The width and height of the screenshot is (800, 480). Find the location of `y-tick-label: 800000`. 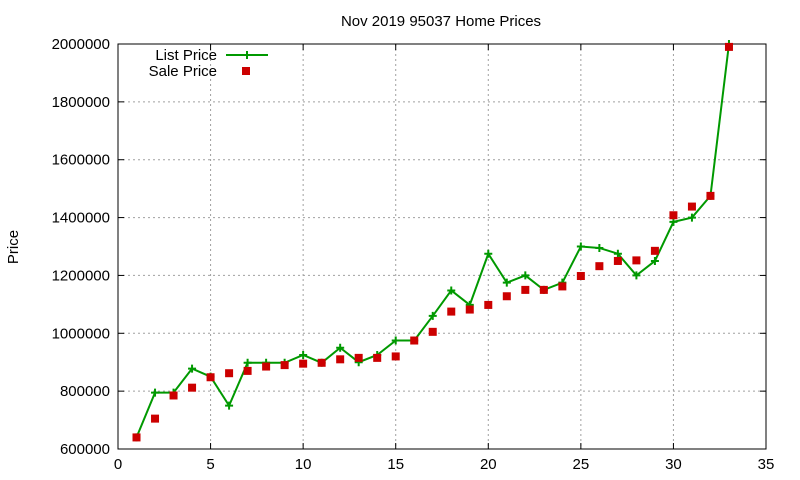

y-tick-label: 800000 is located at coordinates (85, 391).